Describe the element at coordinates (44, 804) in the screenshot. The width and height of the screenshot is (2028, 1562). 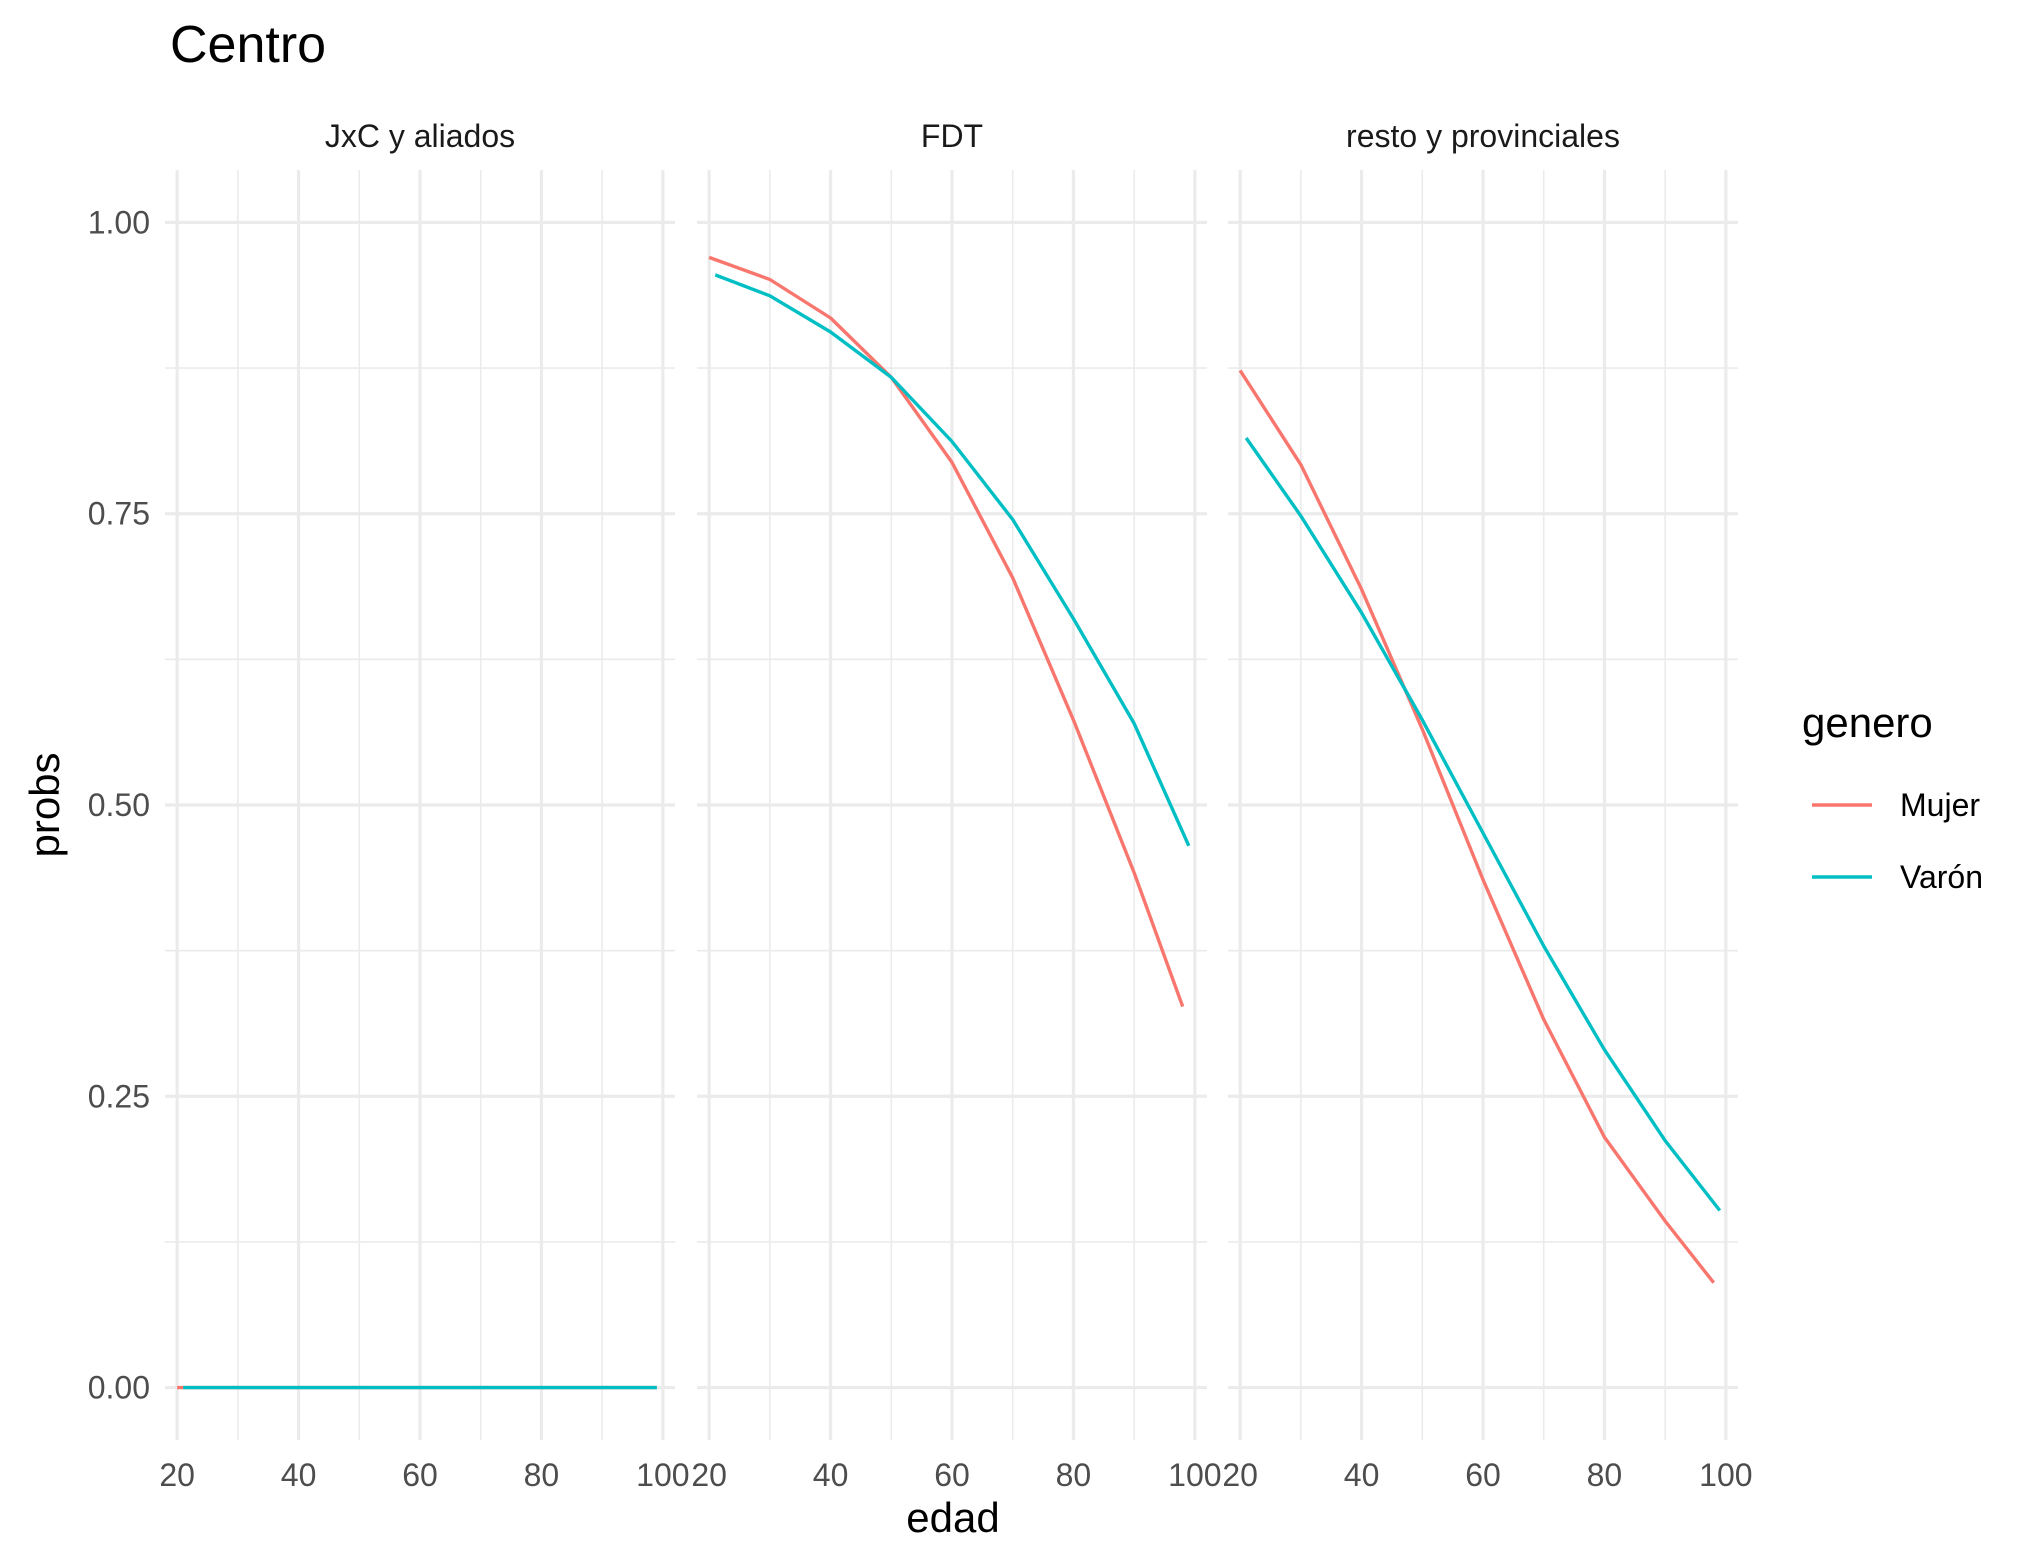
I see `y-axis-title: probs` at that location.